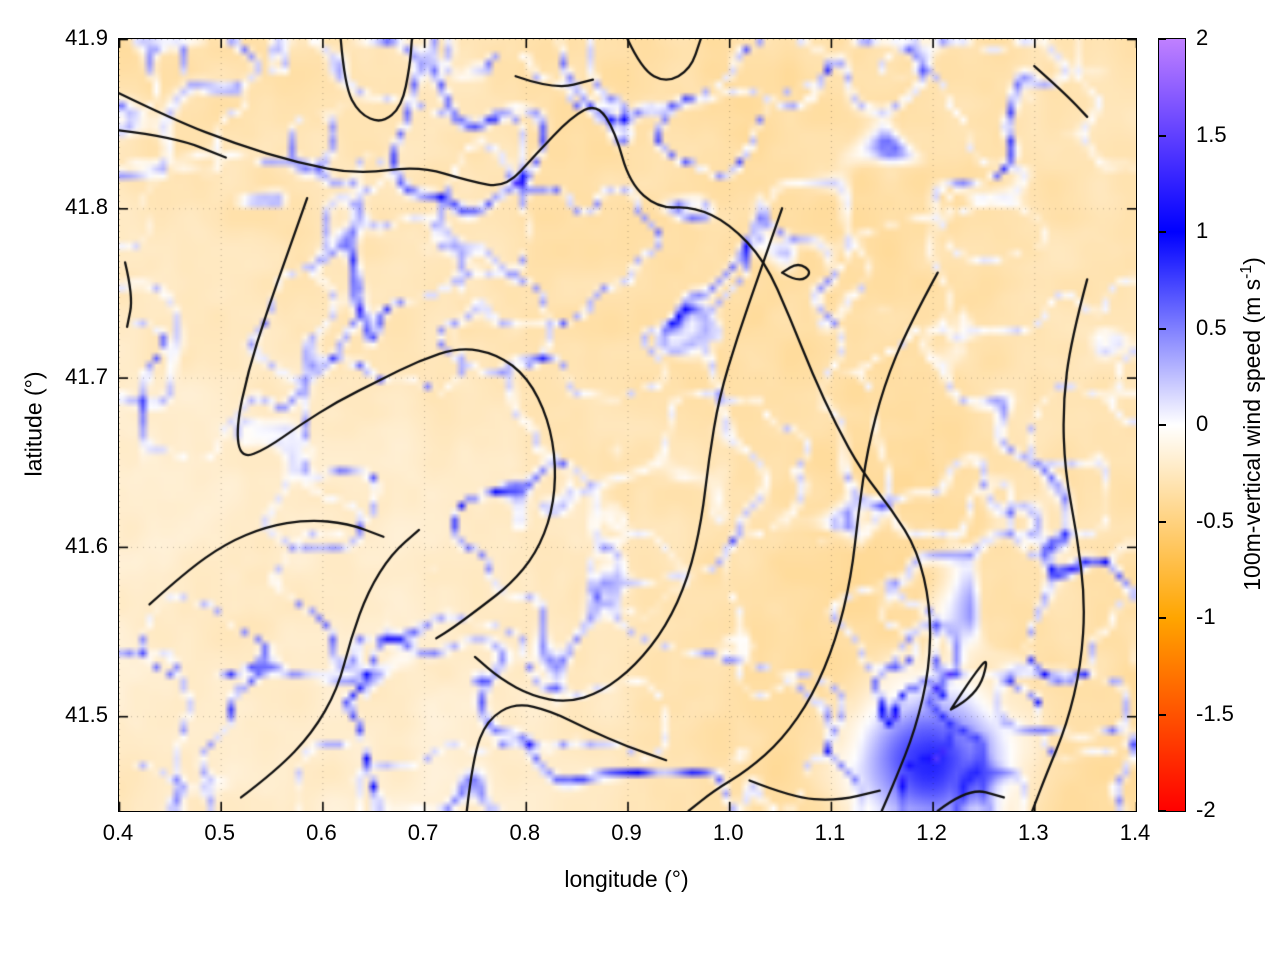 The height and width of the screenshot is (960, 1280). I want to click on x-tick-label: 1.1, so click(830, 832).